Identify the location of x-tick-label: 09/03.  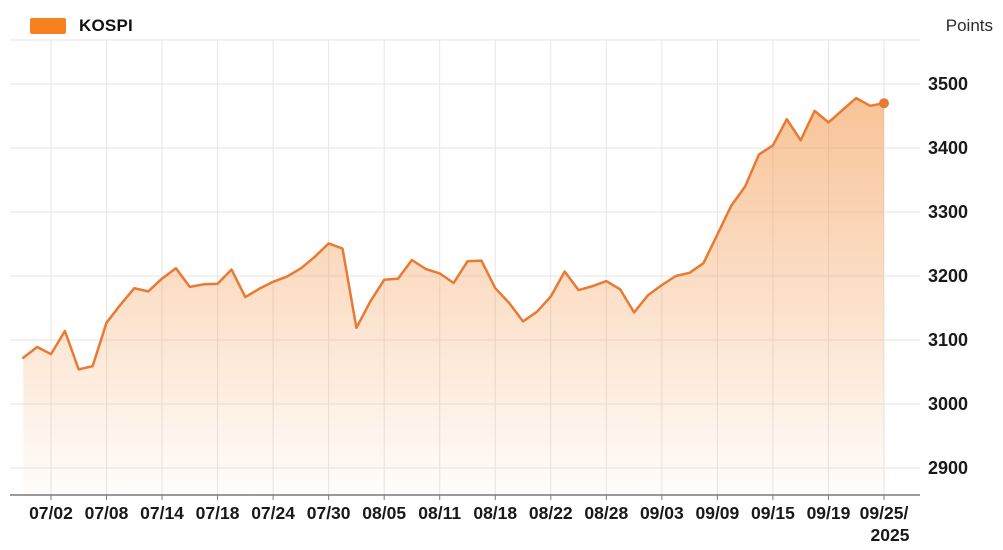
(662, 513).